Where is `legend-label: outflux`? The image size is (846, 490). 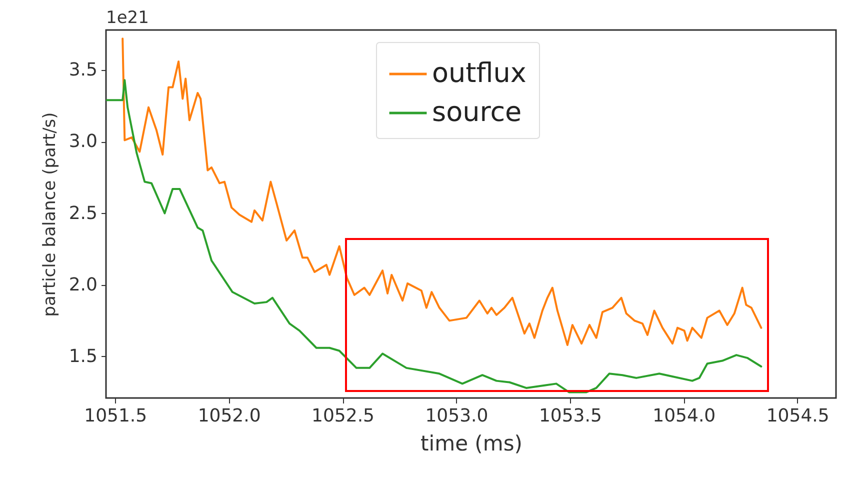
legend-label: outflux is located at coordinates (479, 73).